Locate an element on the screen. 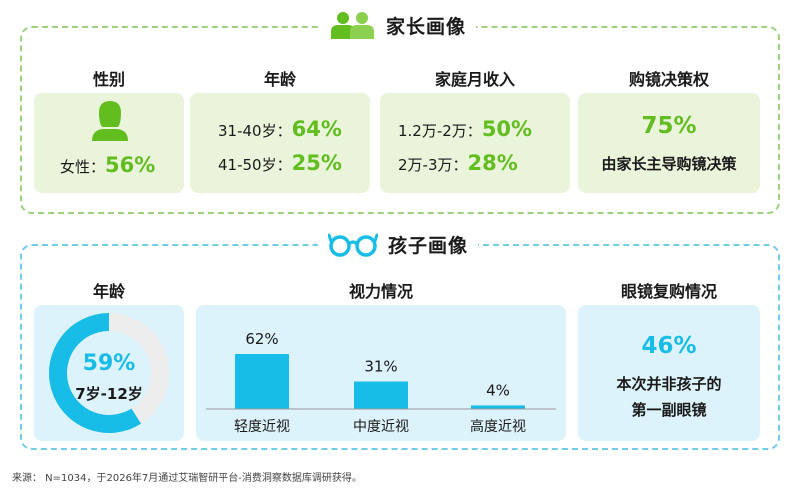  income-label-2: 2万-3万： is located at coordinates (433, 165).